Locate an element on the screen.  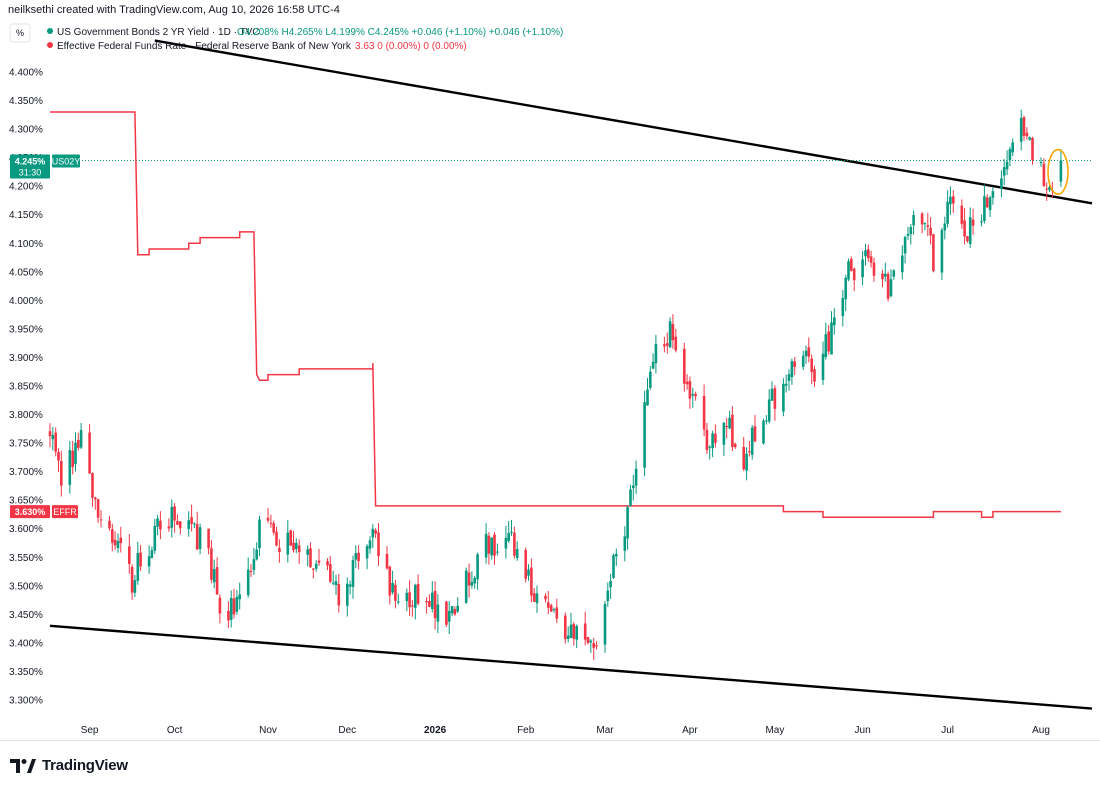
tradingview-brand: TradingView is located at coordinates (69, 765).